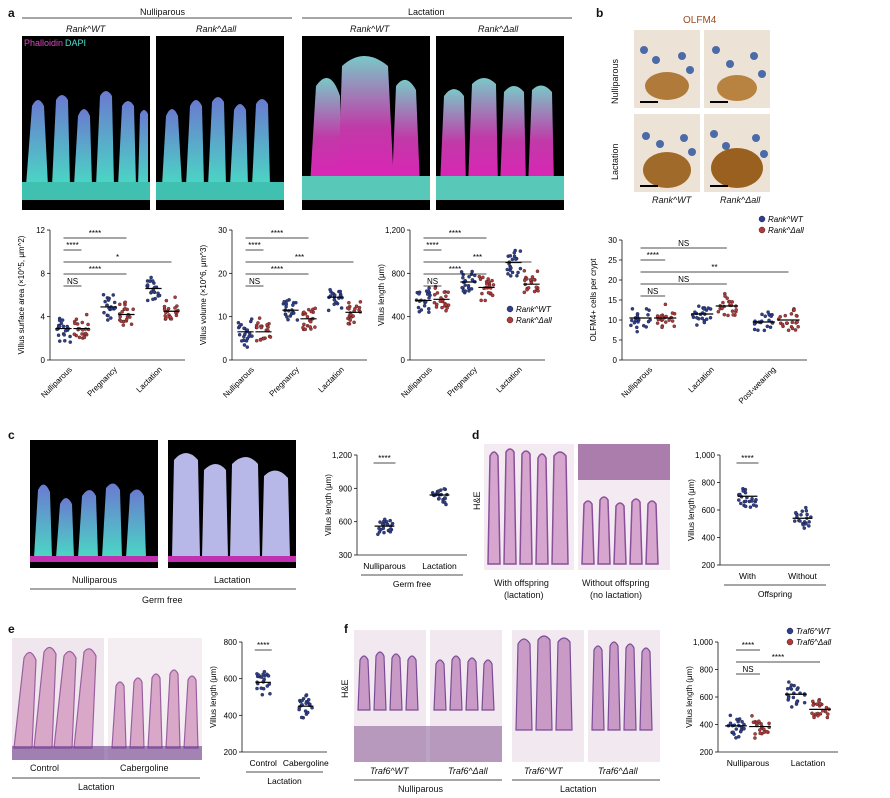  What do you see at coordinates (507, 780) in the screenshot?
I see `f-group-lines` at bounding box center [507, 780].